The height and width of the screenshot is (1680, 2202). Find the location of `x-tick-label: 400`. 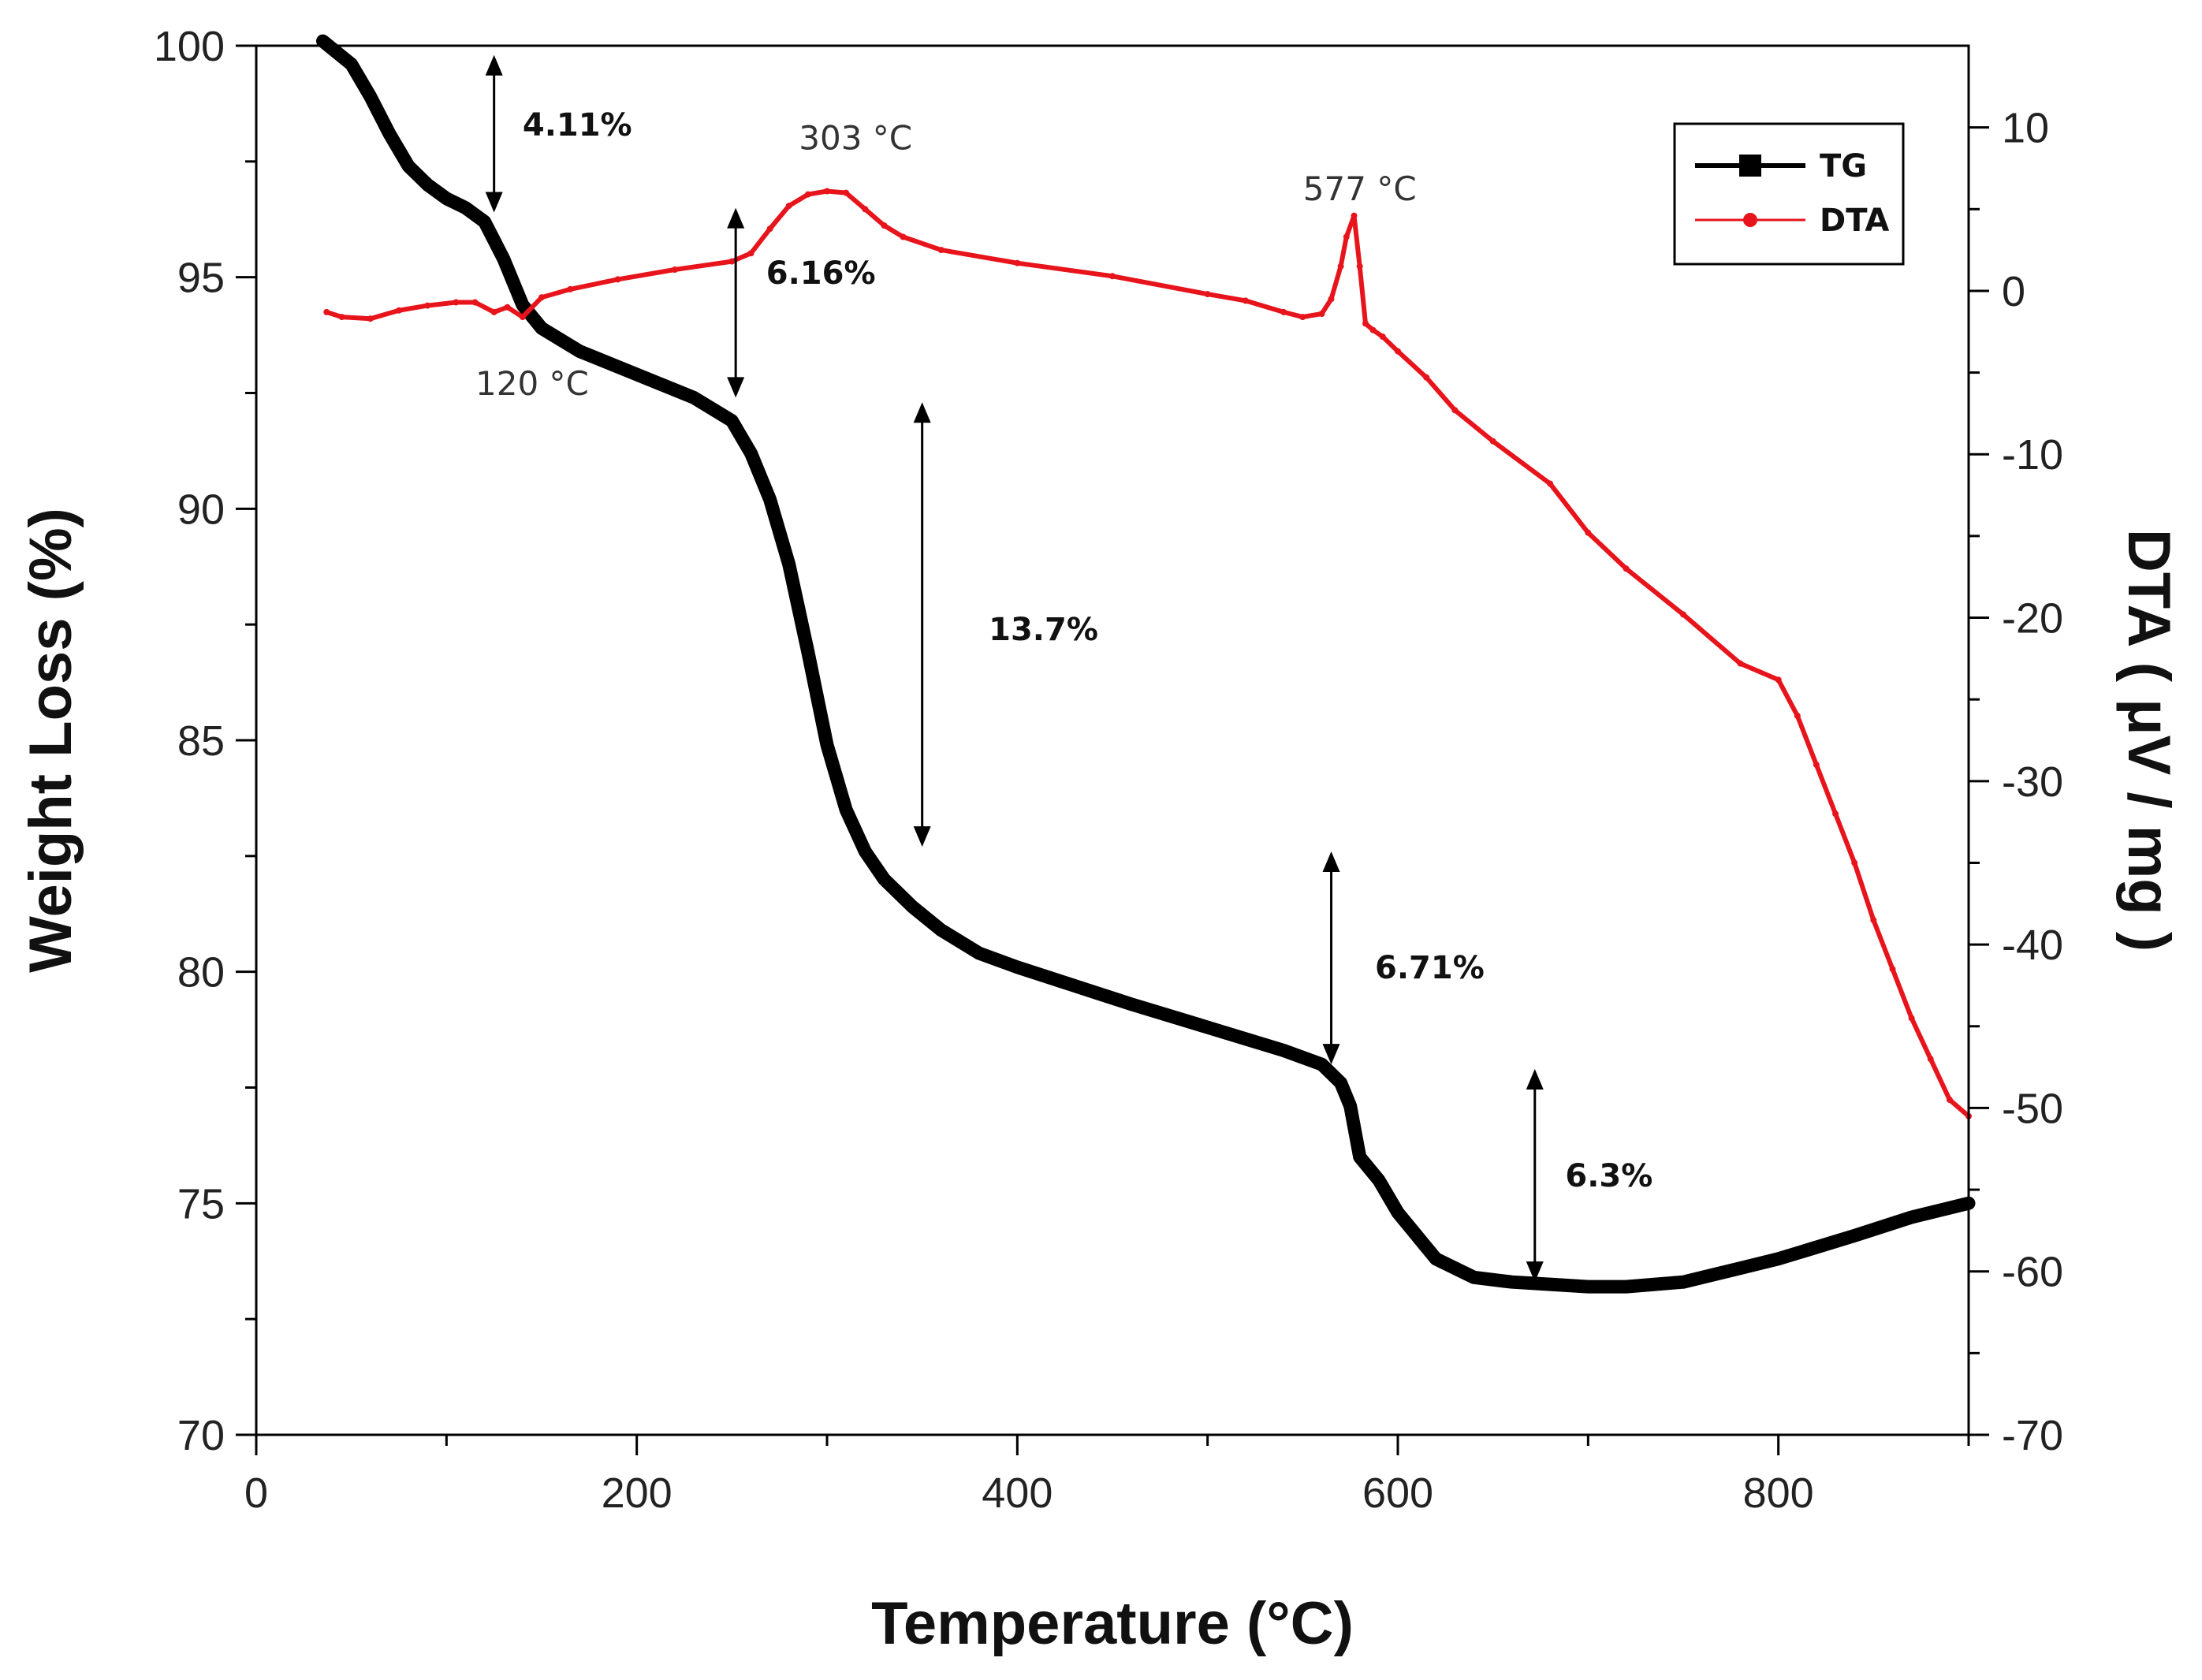

x-tick-label: 400 is located at coordinates (1018, 1493).